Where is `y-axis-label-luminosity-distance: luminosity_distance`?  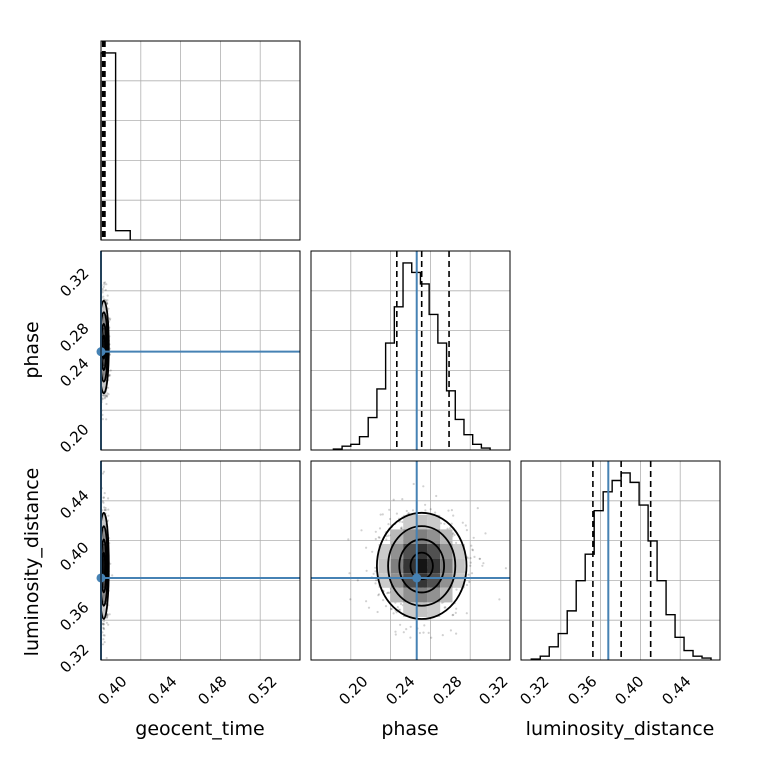
y-axis-label-luminosity-distance: luminosity_distance is located at coordinates (32, 562).